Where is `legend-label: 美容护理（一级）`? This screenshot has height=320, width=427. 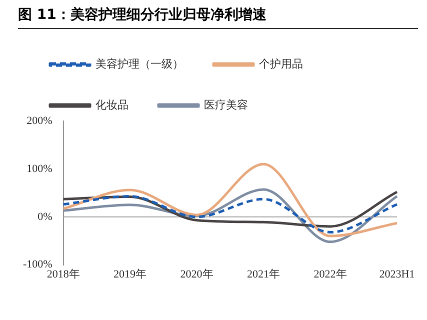
legend-label: 美容护理（一级） is located at coordinates (140, 64).